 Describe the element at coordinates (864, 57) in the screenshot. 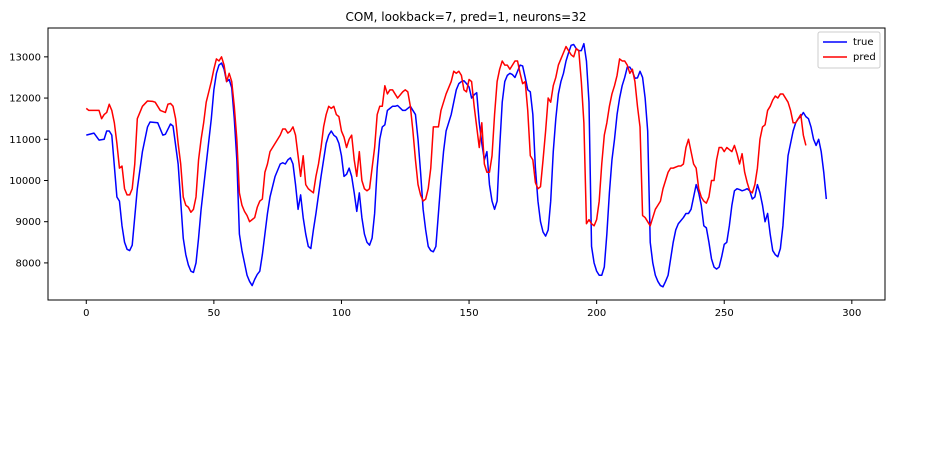

I see `legend-pred-label: pred` at that location.